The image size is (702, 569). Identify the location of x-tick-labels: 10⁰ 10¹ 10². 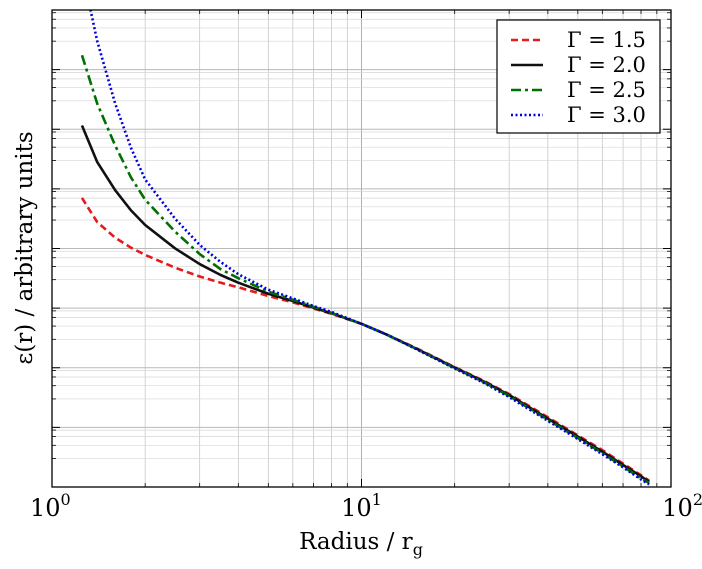
(366, 506).